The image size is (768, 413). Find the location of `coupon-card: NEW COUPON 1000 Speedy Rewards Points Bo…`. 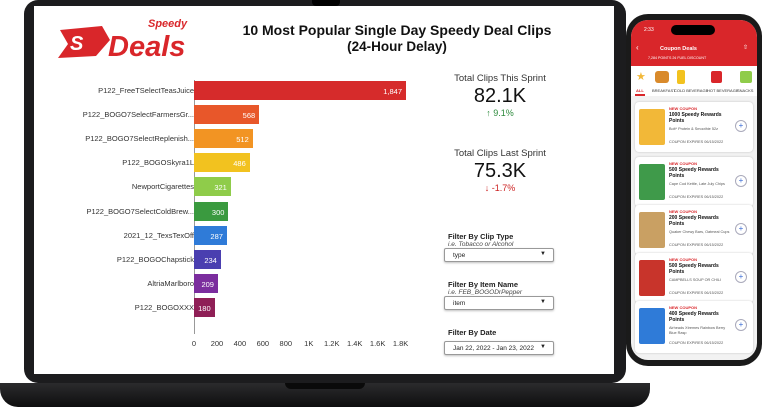

coupon-card: NEW COUPON 1000 Speedy Rewards Points Bo… is located at coordinates (694, 127).